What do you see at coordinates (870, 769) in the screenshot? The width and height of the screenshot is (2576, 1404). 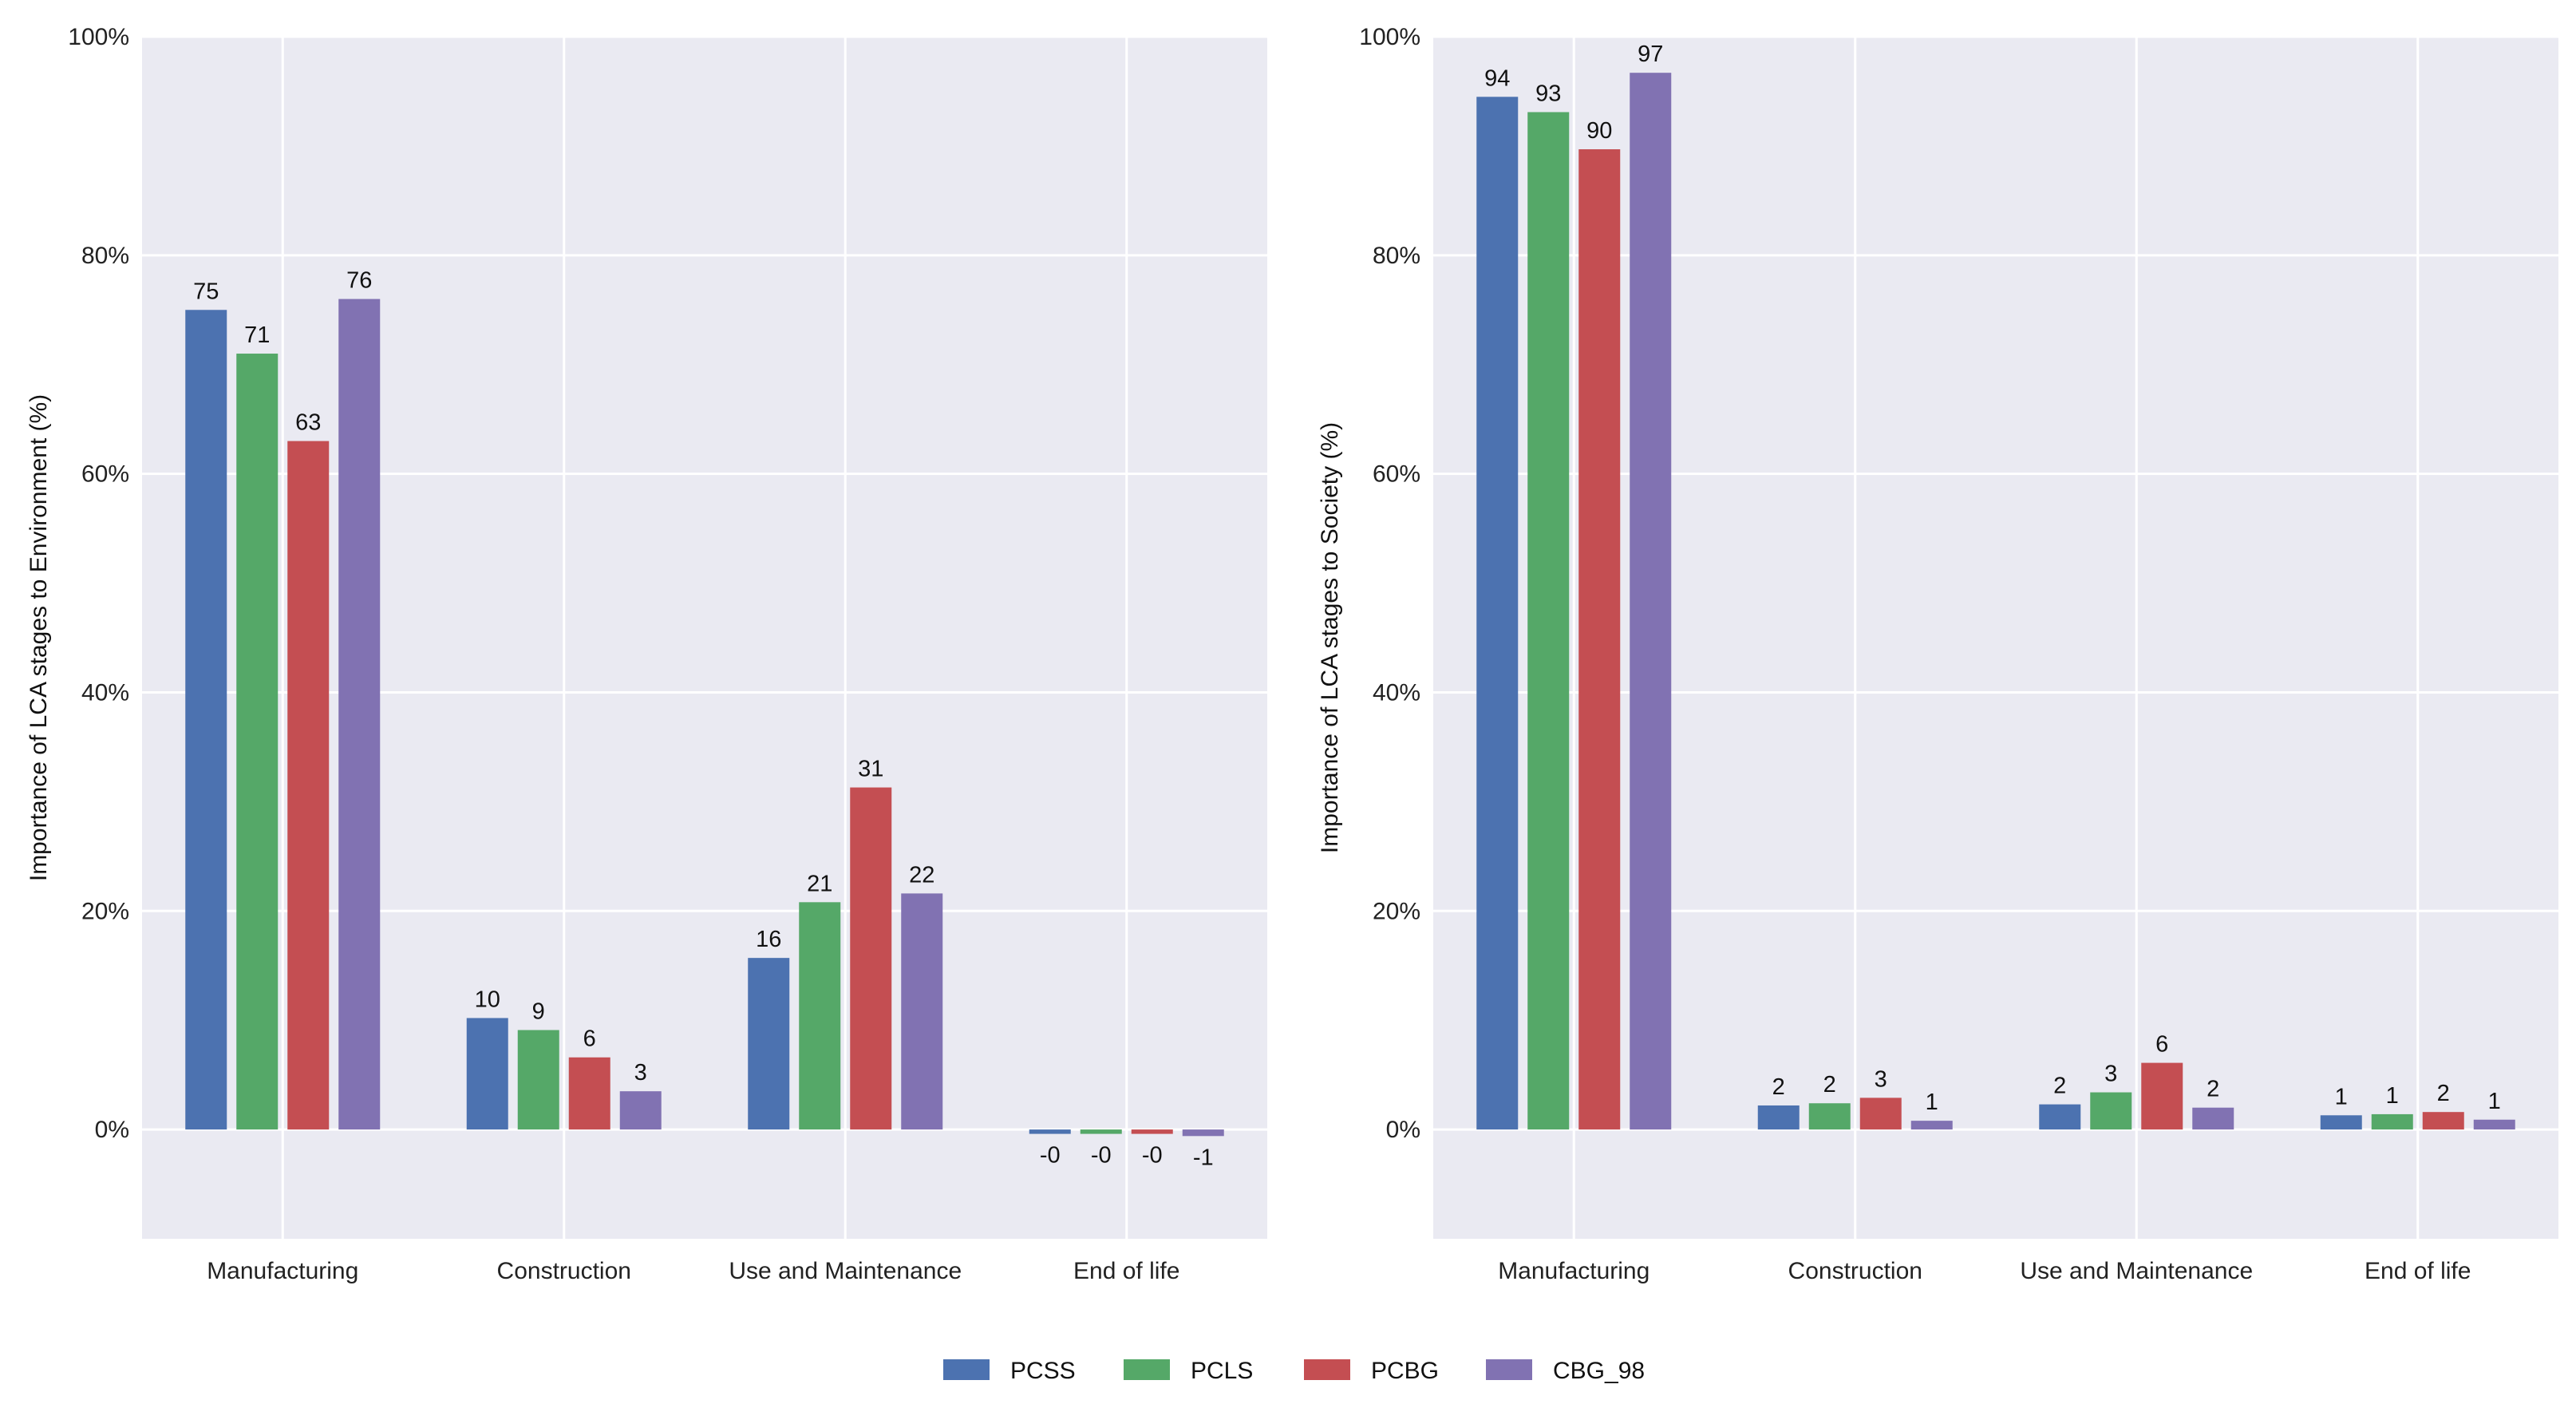 I see `data-label: 31` at bounding box center [870, 769].